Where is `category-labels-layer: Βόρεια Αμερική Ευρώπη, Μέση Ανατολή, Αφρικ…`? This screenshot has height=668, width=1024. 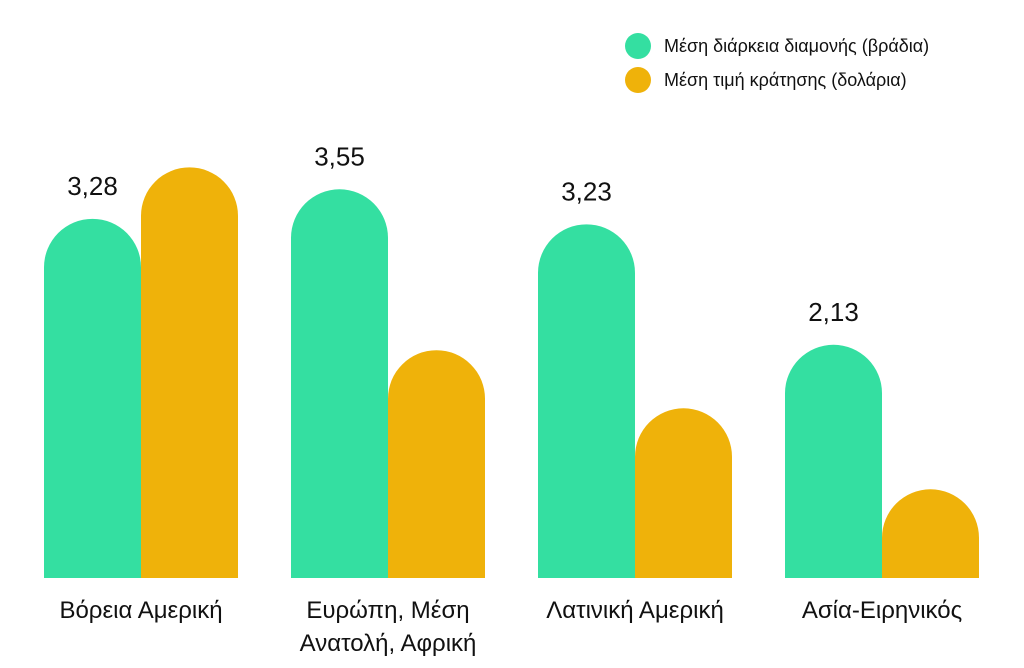 category-labels-layer: Βόρεια Αμερική Ευρώπη, Μέση Ανατολή, Αφρικ… is located at coordinates (510, 627).